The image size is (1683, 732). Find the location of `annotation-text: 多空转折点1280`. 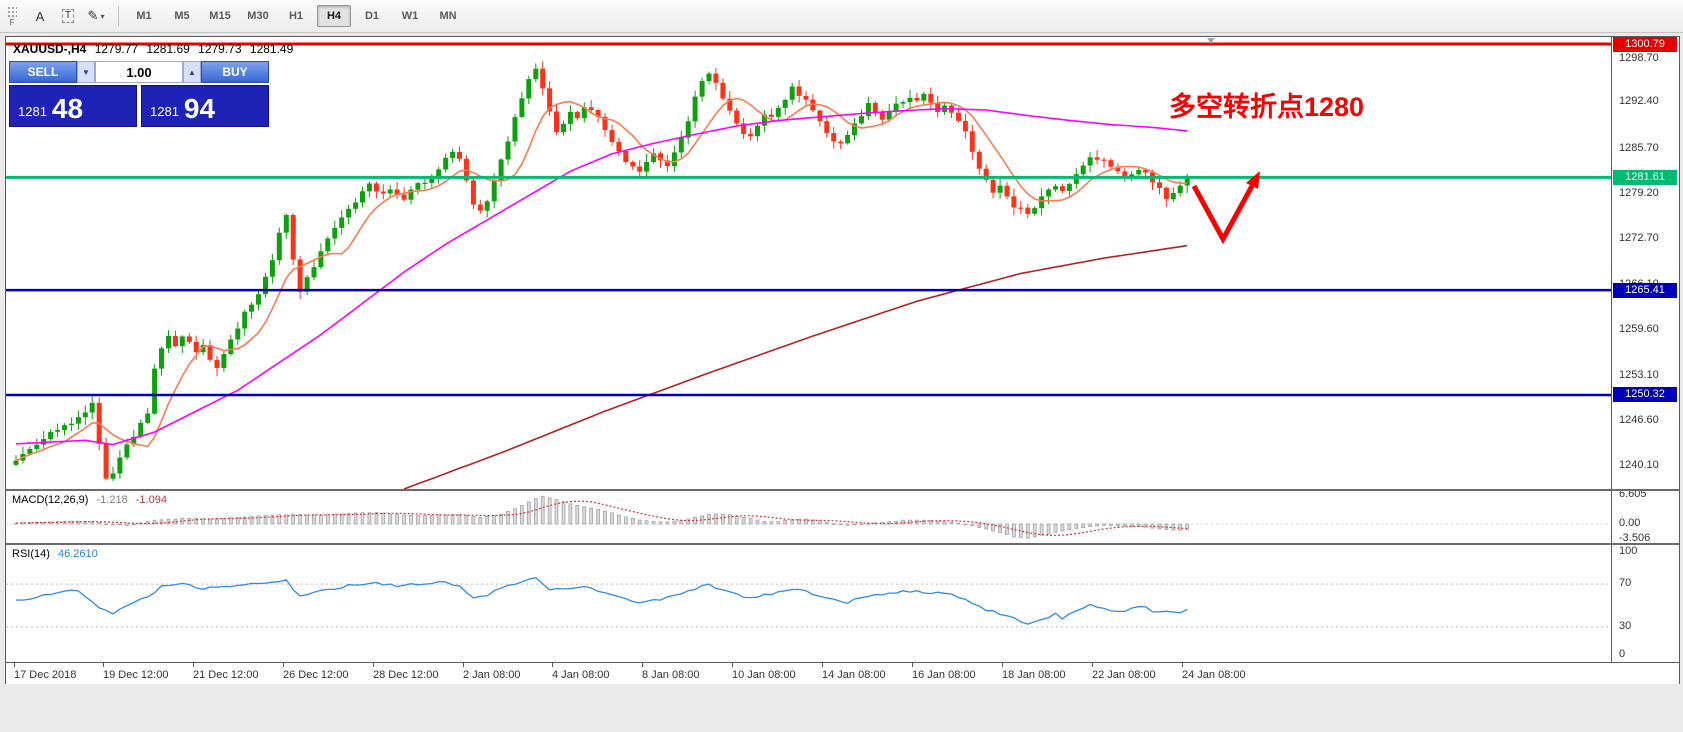

annotation-text: 多空转折点1280 is located at coordinates (1267, 107).